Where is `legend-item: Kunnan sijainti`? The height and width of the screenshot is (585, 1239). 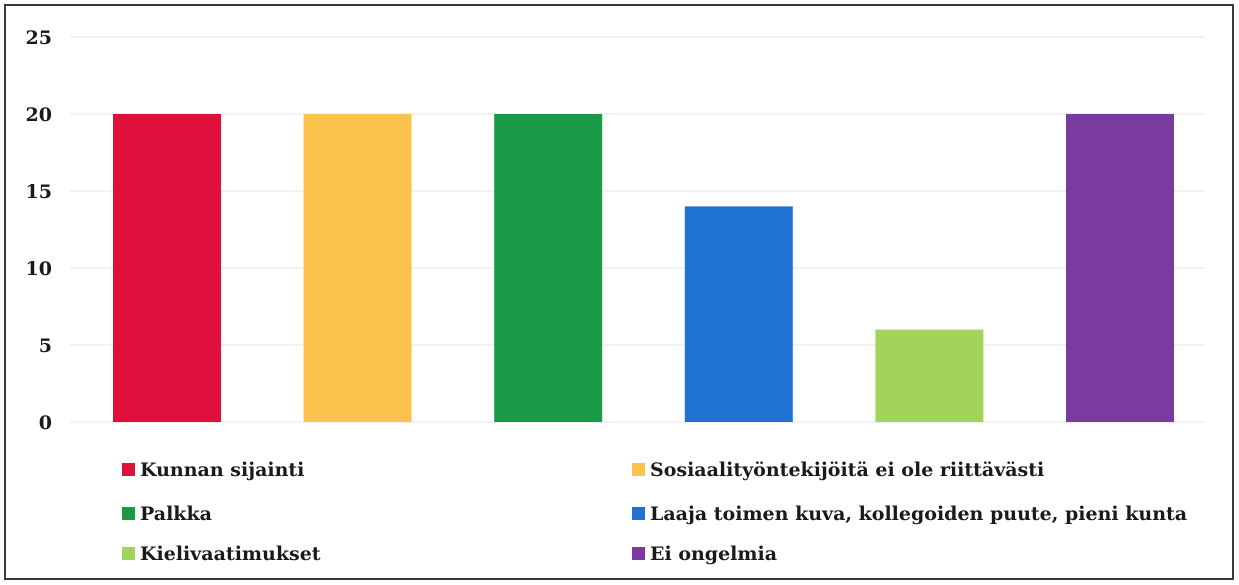
legend-item: Kunnan sijainti is located at coordinates (213, 470).